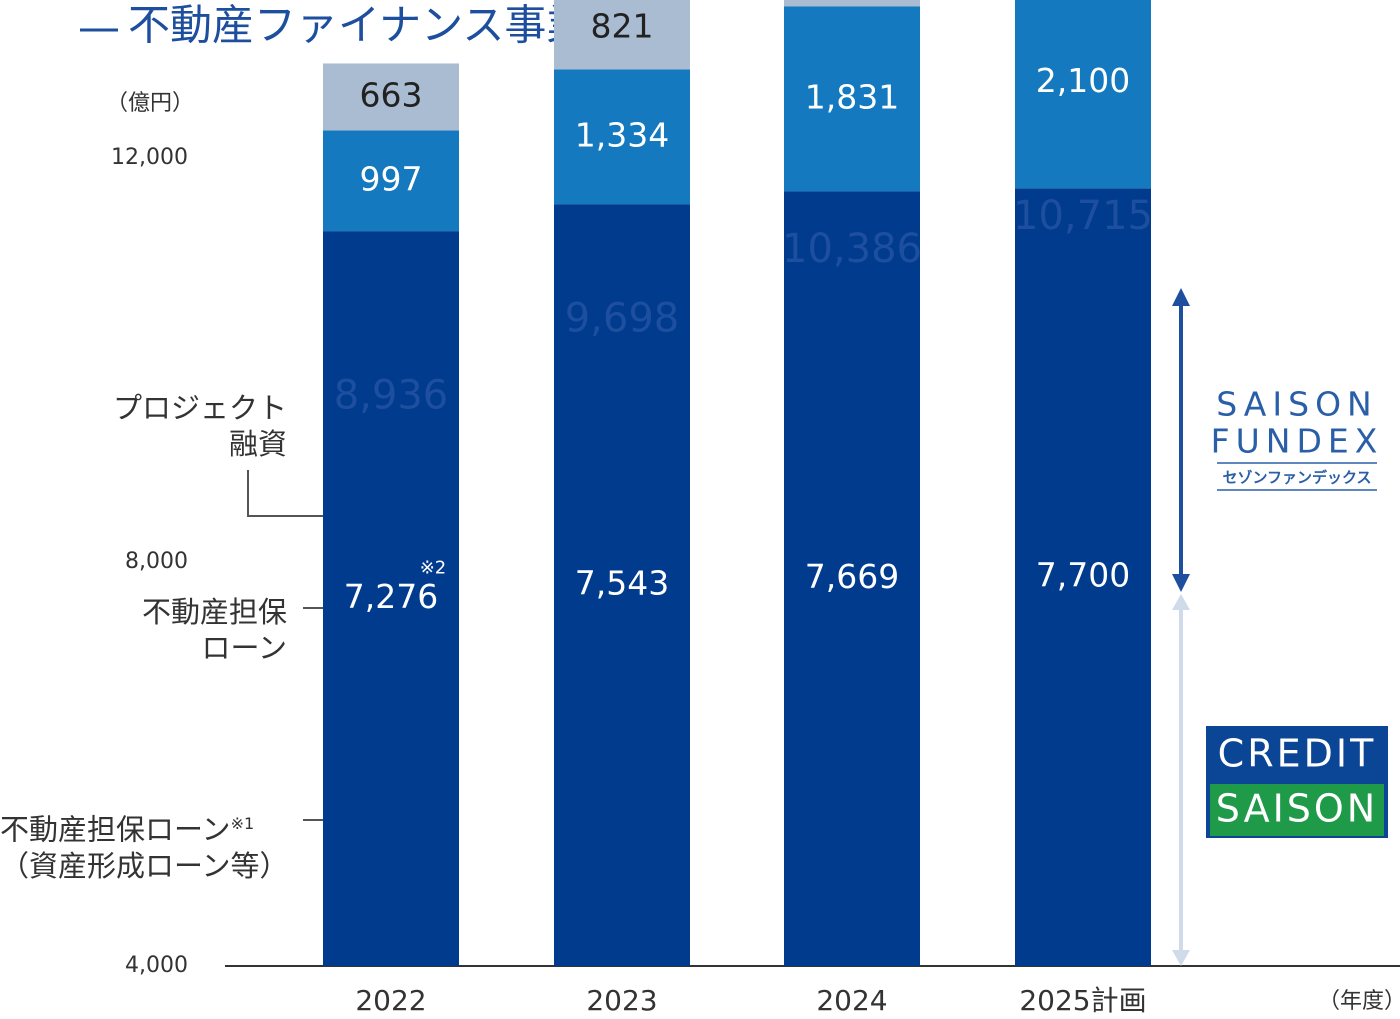 The height and width of the screenshot is (1019, 1400). What do you see at coordinates (851, 1000) in the screenshot?
I see `x-tick-label: 2024` at bounding box center [851, 1000].